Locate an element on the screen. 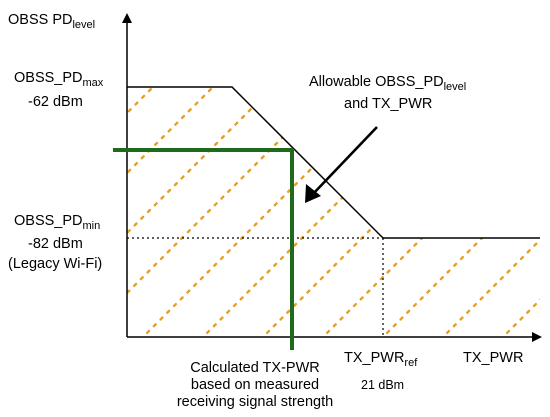 The image size is (550, 417). tx-pwr-ref-value: 21 dBm is located at coordinates (382, 385).